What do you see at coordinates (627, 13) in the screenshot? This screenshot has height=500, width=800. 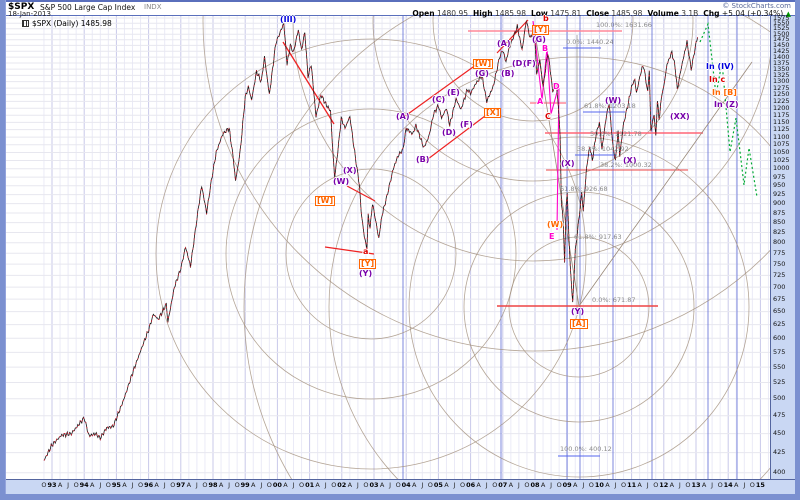 I see `close-value: 1485.98` at bounding box center [627, 13].